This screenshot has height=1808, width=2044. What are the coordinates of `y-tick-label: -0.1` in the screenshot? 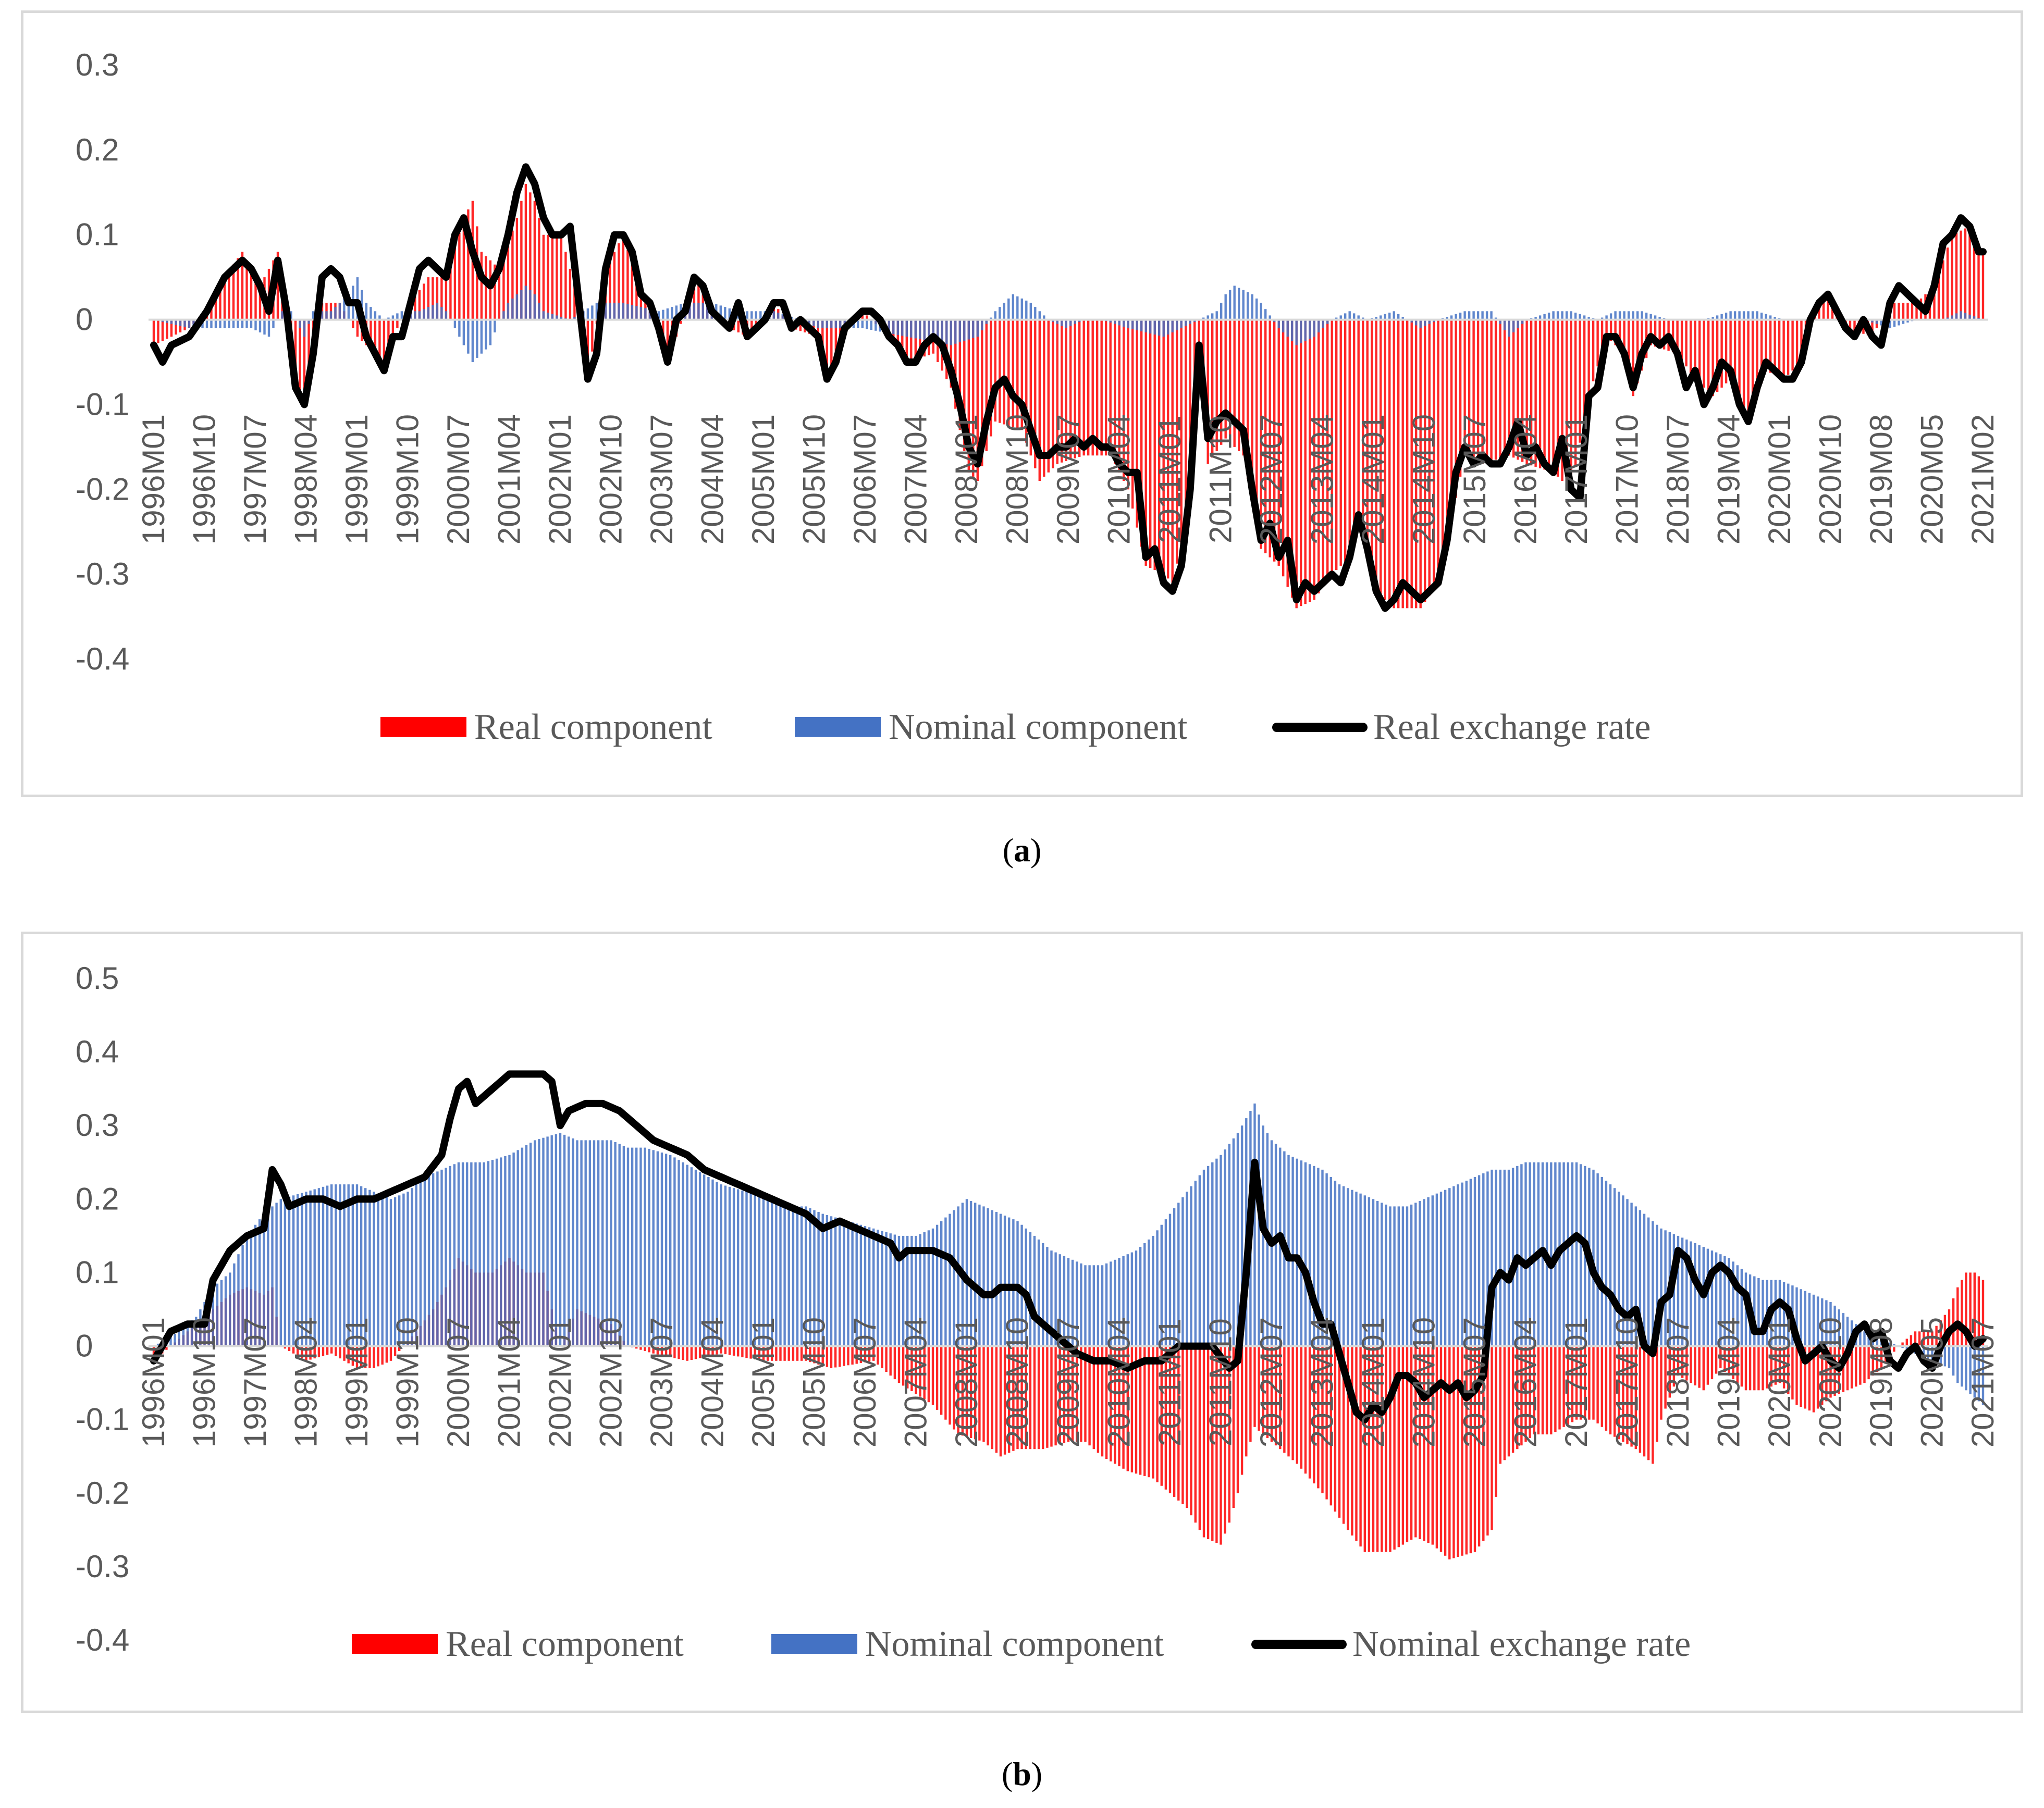 It's located at (103, 1420).